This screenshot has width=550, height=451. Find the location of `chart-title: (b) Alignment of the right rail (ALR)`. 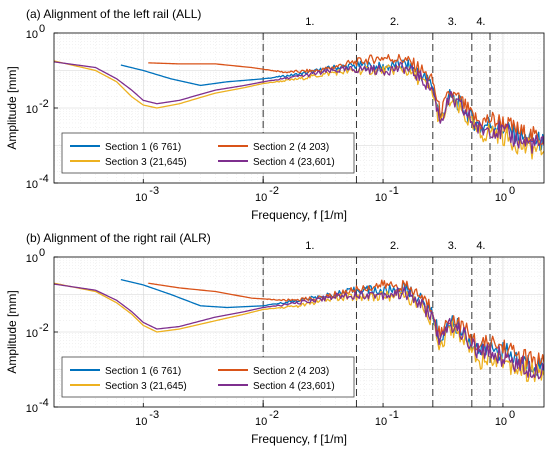

chart-title: (b) Alignment of the right rail (ALR) is located at coordinates (118, 238).